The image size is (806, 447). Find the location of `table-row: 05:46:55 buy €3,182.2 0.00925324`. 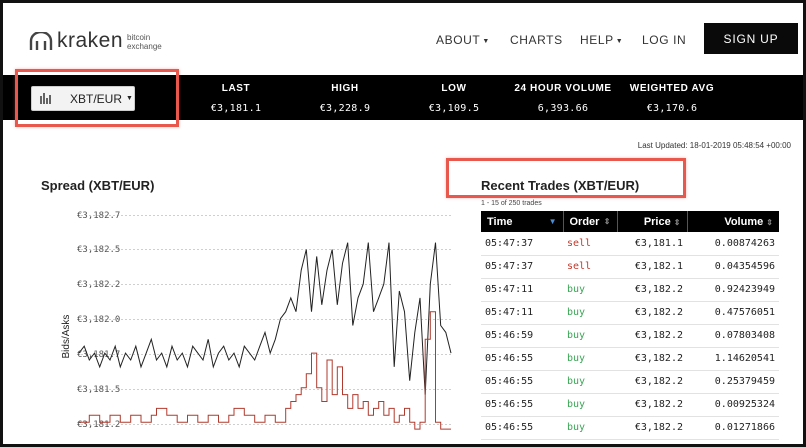

table-row: 05:46:55 buy €3,182.2 0.00925324 is located at coordinates (630, 405).